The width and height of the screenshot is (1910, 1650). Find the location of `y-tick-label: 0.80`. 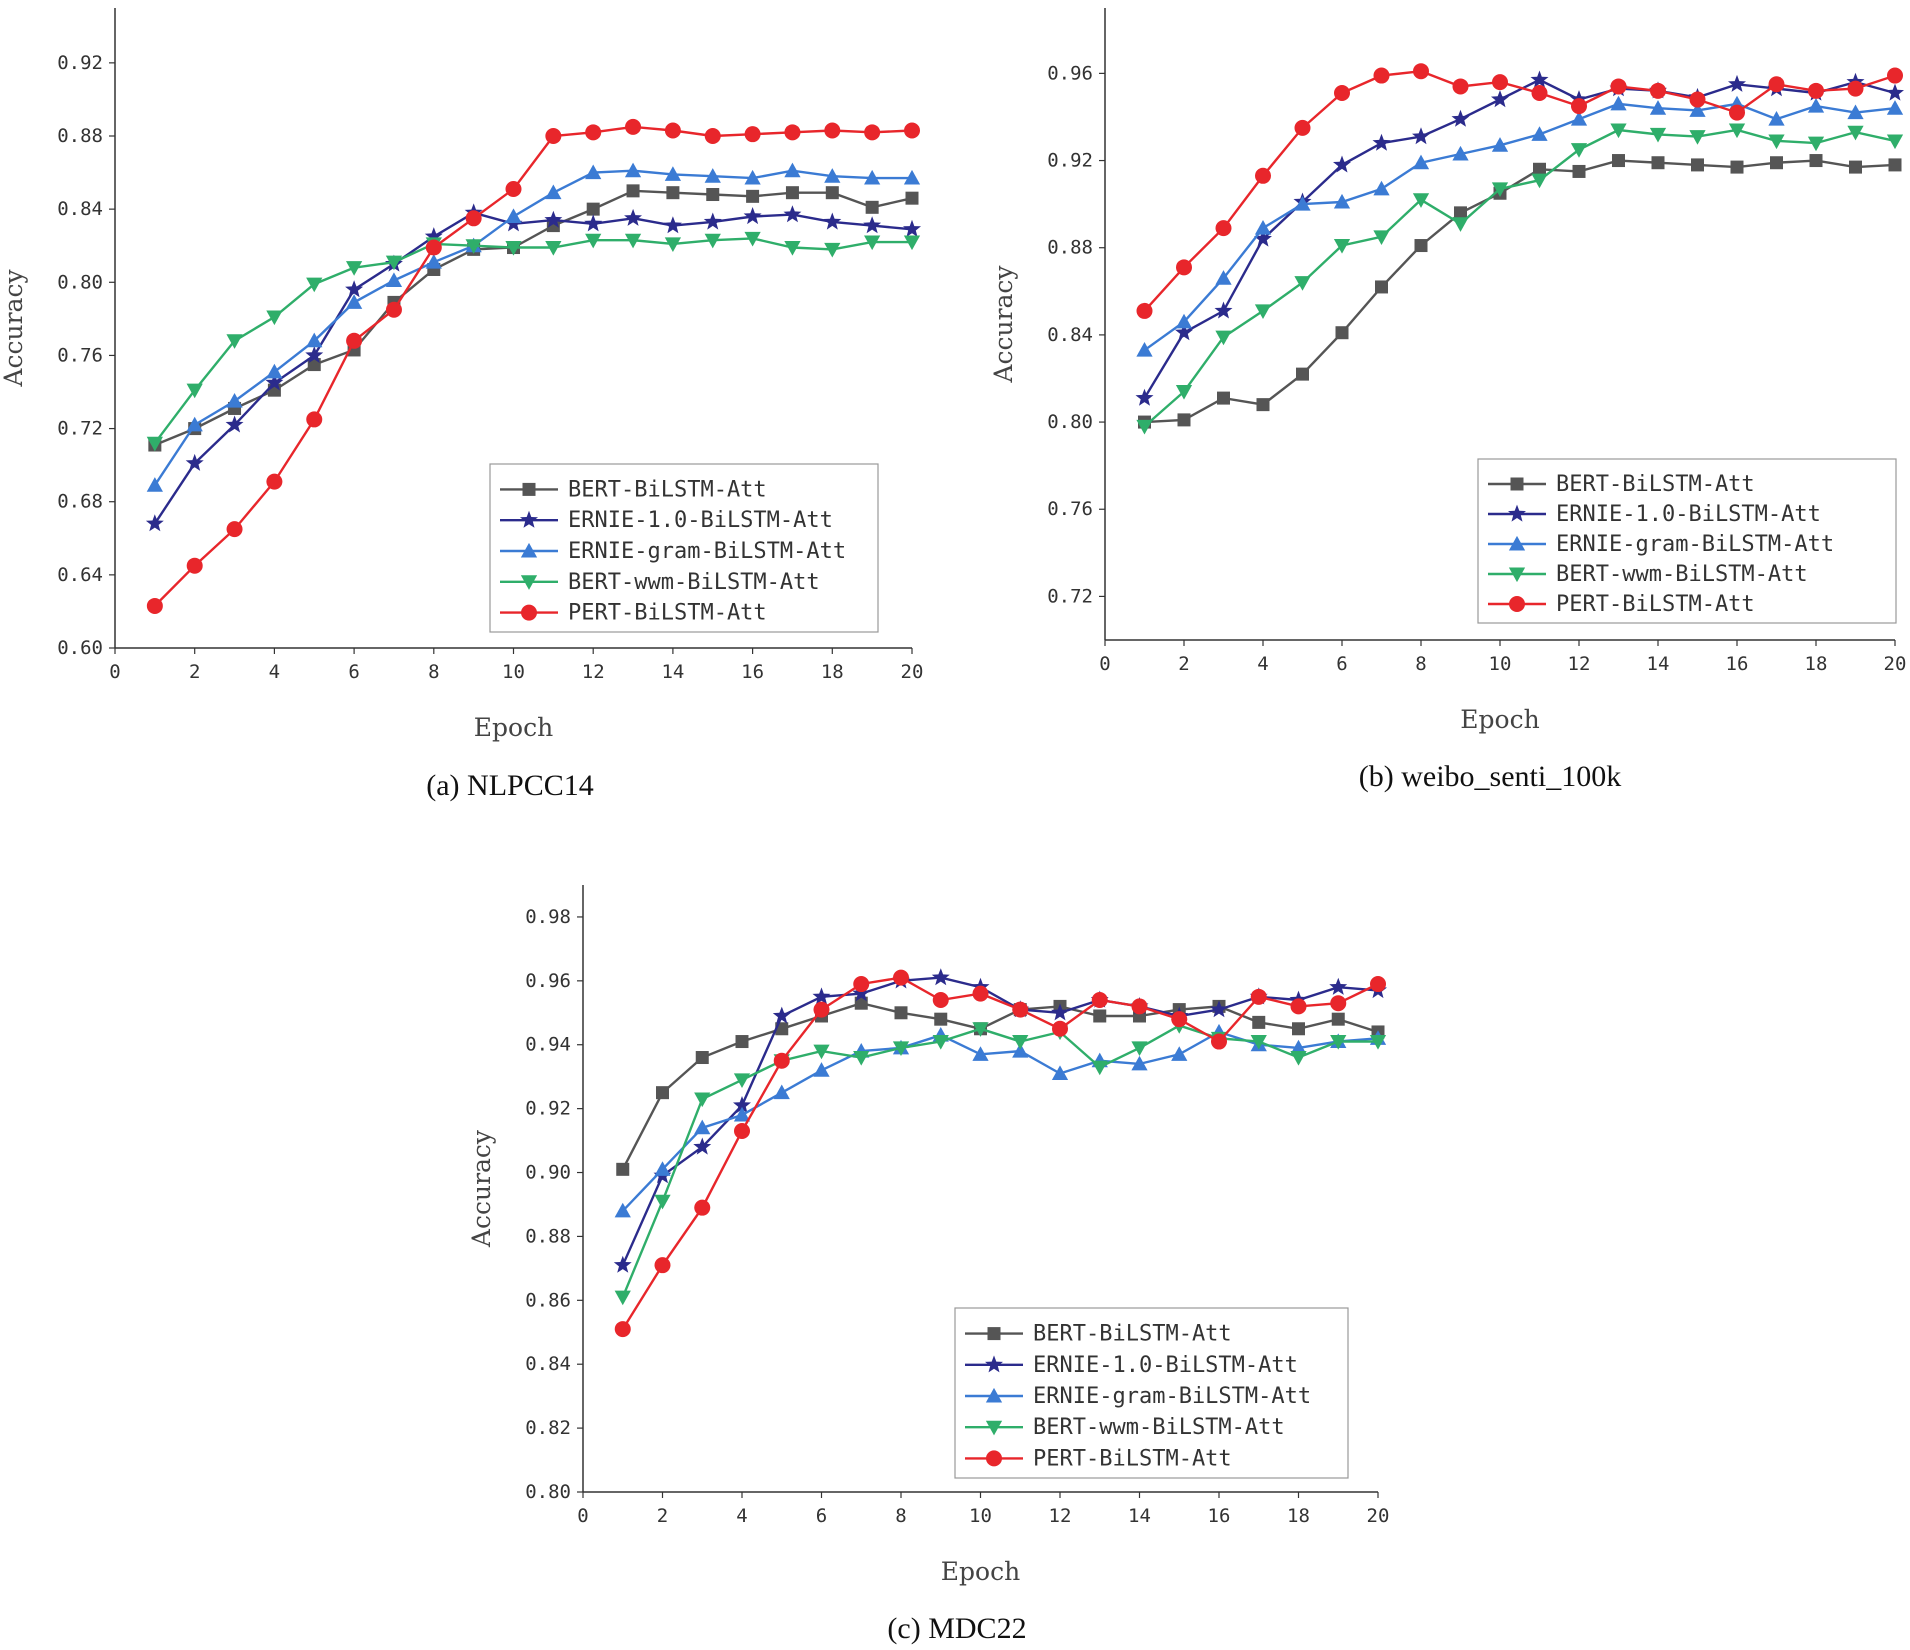

y-tick-label: 0.80 is located at coordinates (1070, 422).